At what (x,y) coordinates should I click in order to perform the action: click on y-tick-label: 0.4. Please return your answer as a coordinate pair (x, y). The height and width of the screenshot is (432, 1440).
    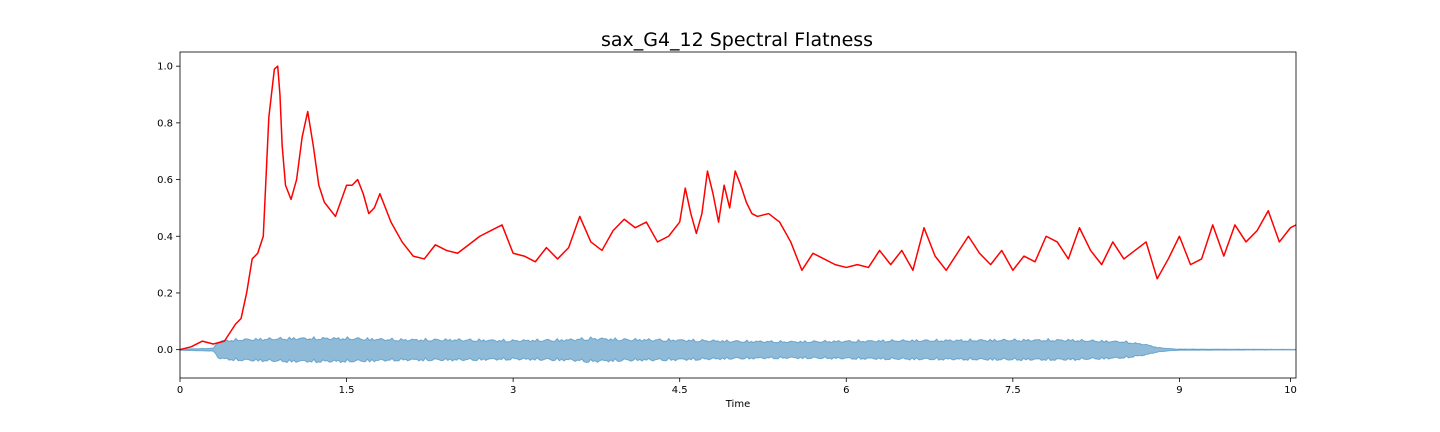
    Looking at the image, I should click on (165, 237).